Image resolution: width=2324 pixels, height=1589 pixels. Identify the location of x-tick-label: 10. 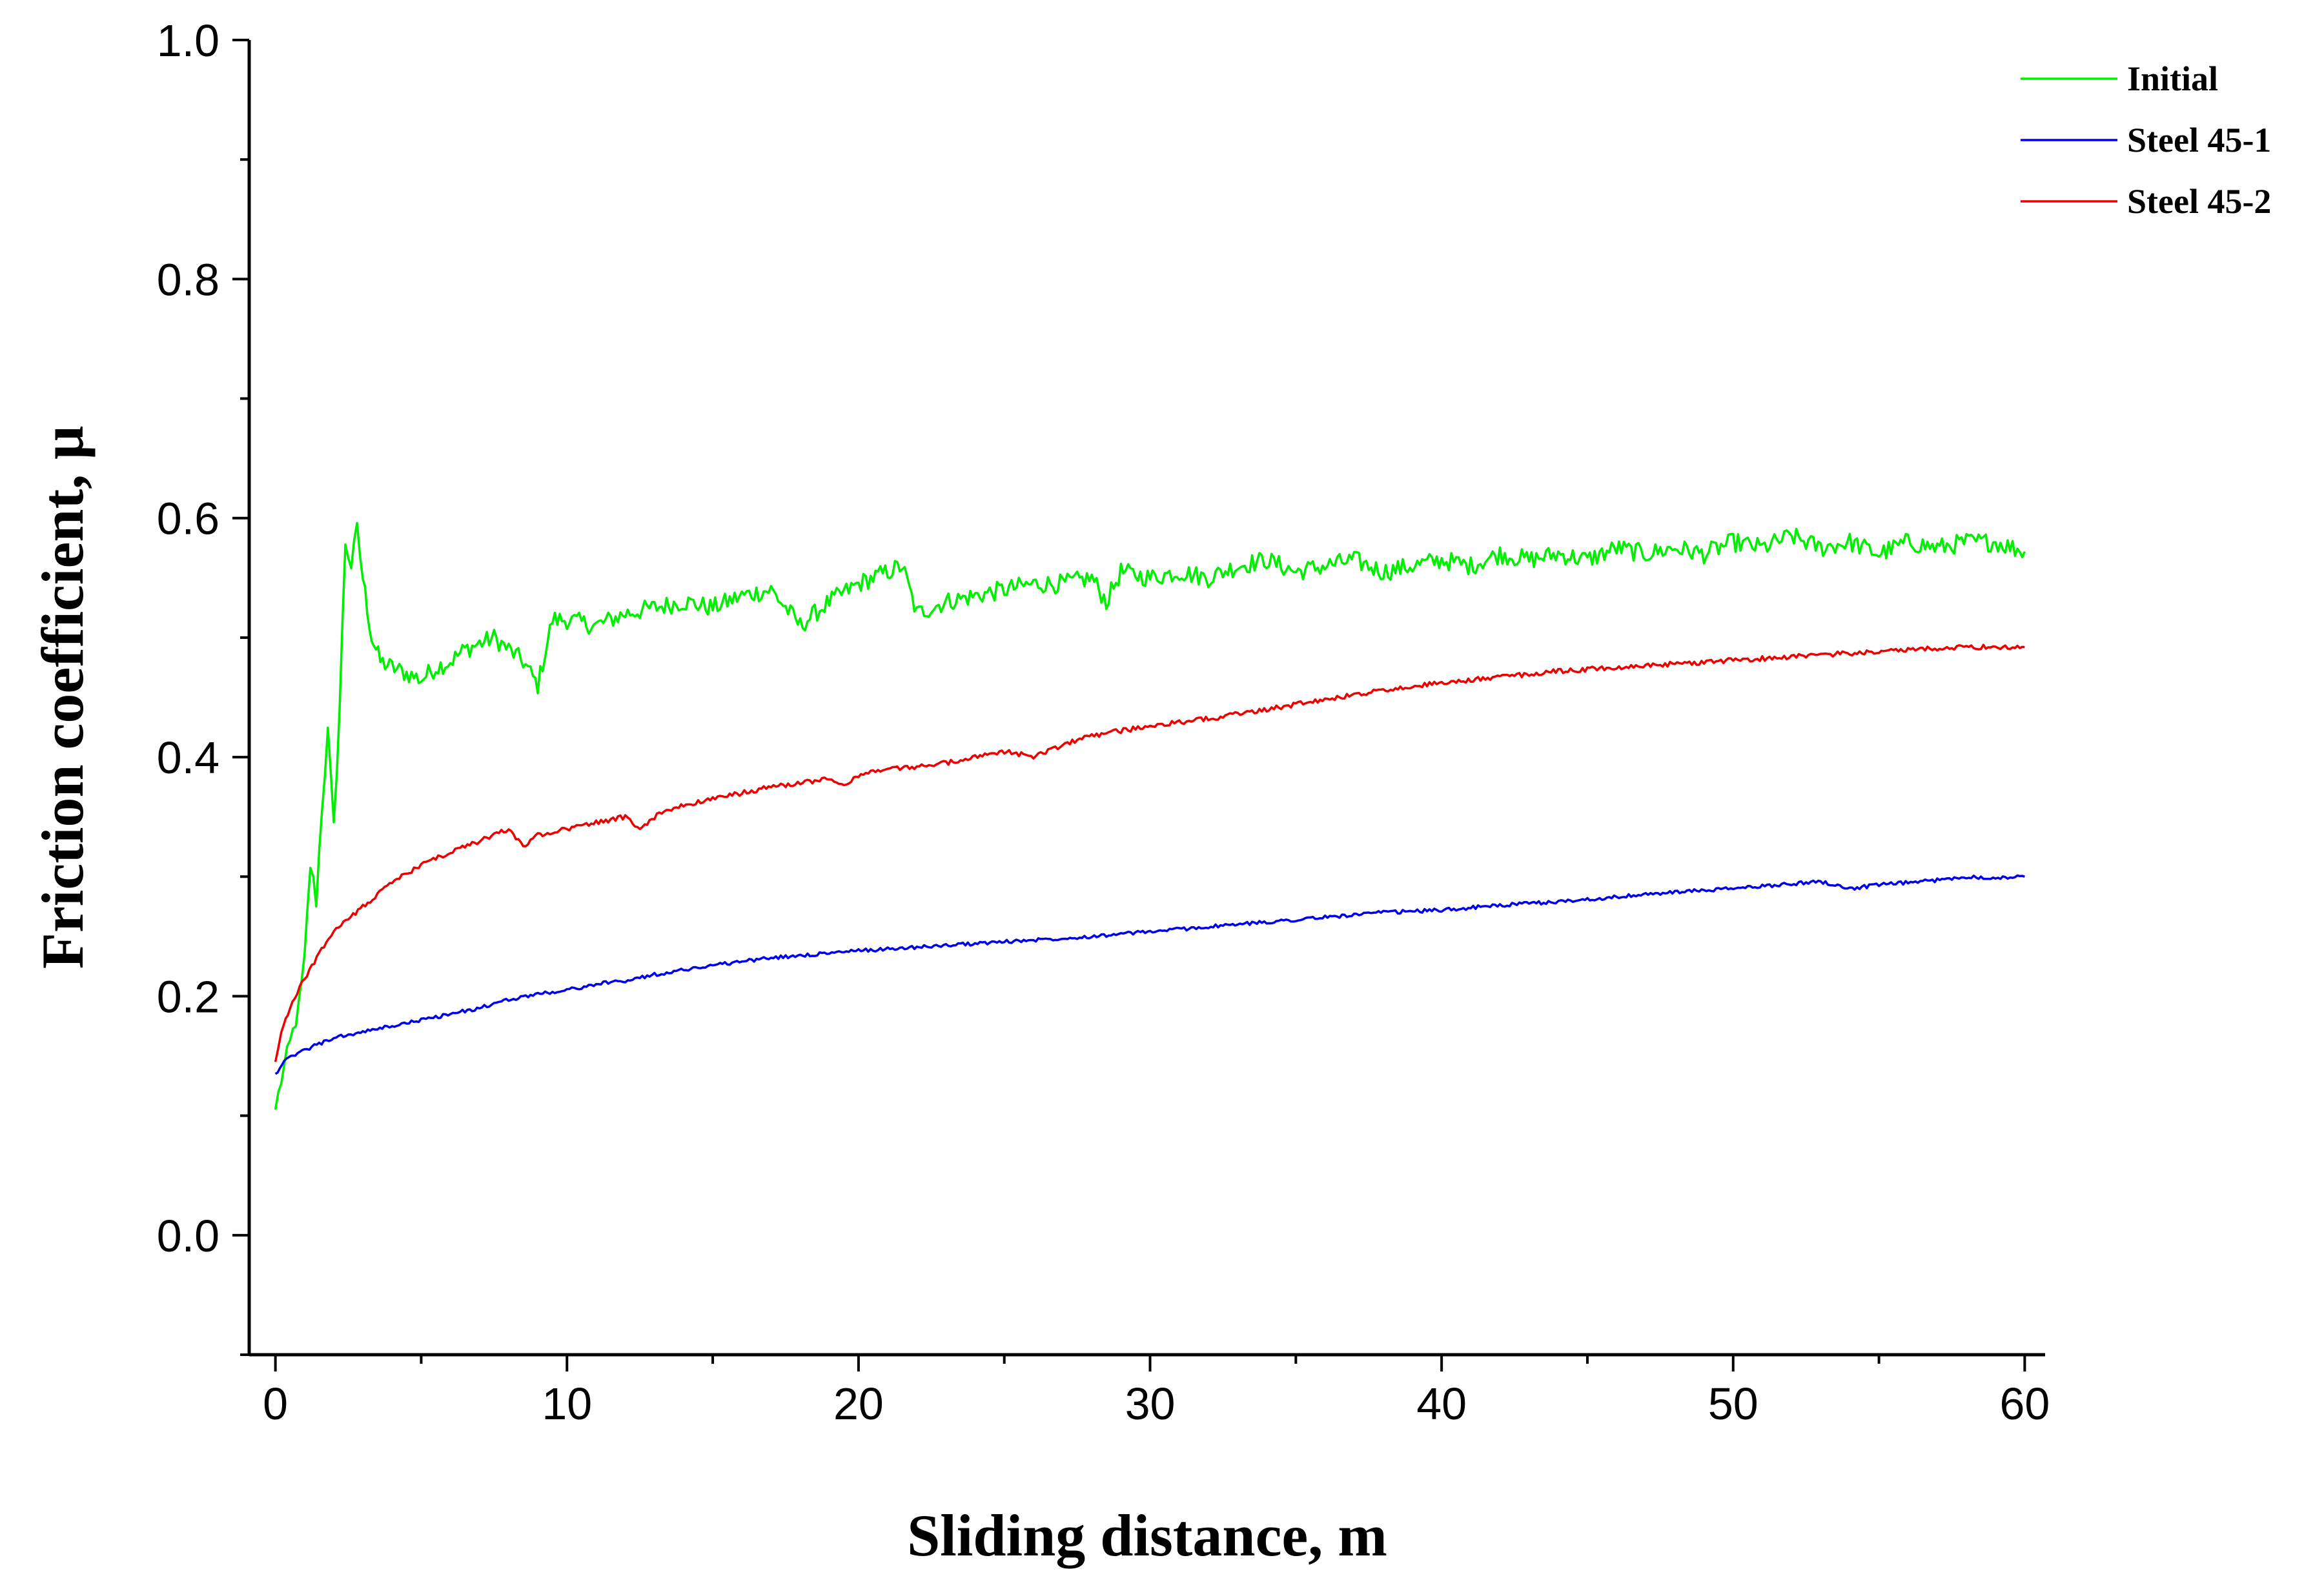
(567, 1404).